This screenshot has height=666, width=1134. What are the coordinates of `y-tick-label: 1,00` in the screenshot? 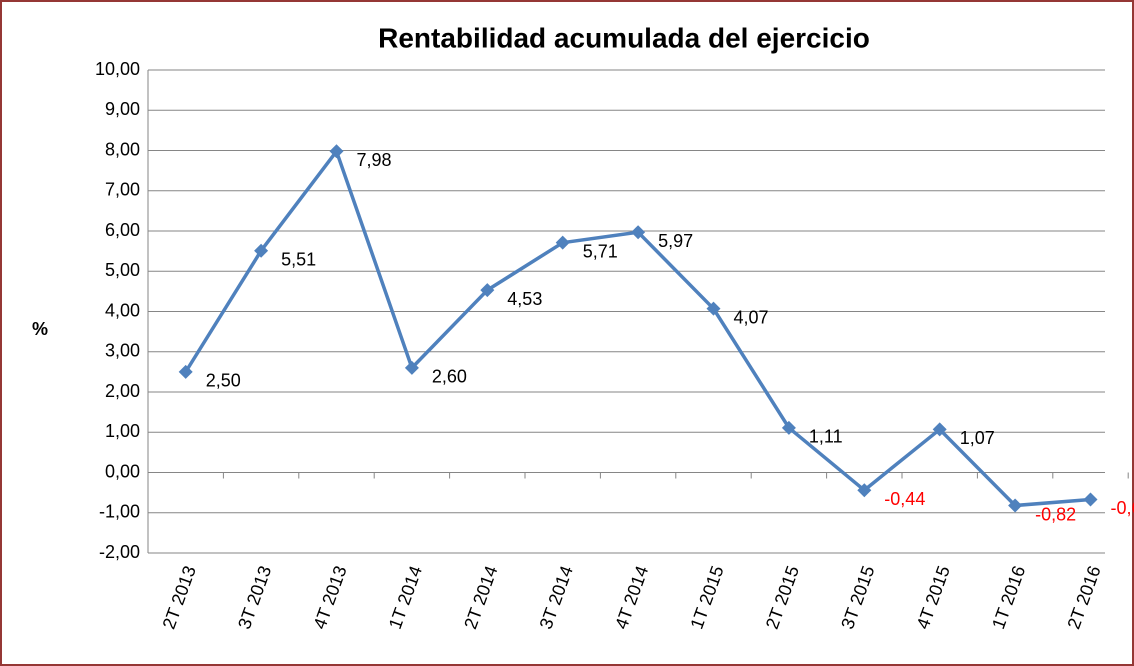 It's located at (122, 431).